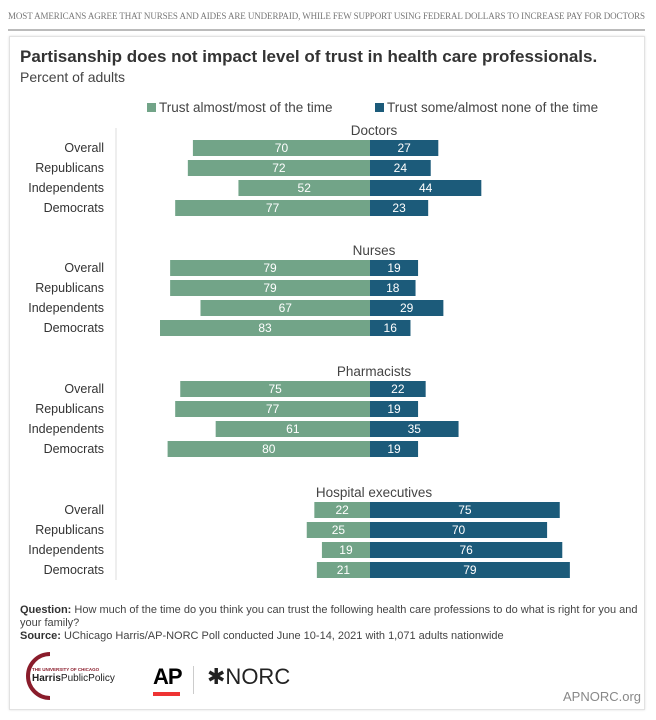 The height and width of the screenshot is (720, 656). I want to click on group-label: Doctors, so click(374, 130).